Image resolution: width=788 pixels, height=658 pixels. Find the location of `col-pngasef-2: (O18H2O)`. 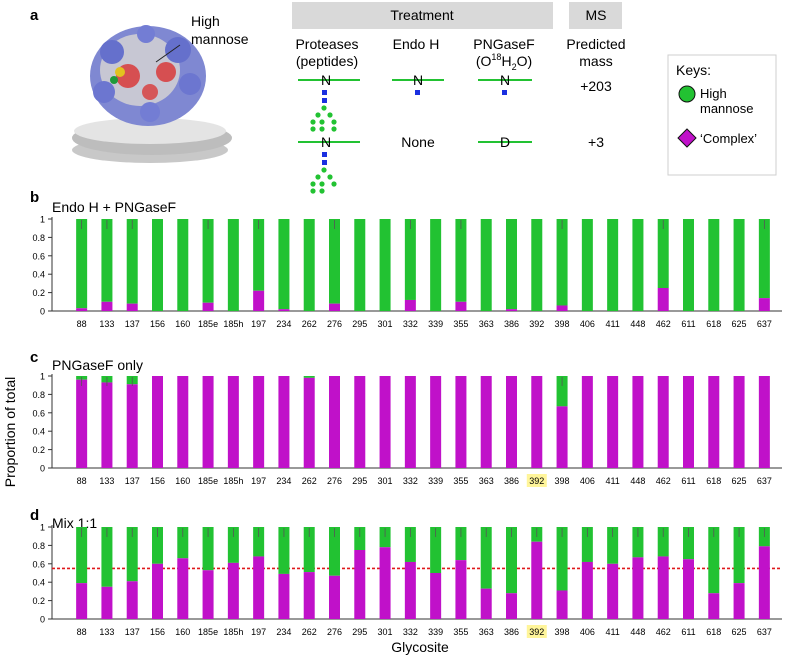

col-pngasef-2: (O18H2O) is located at coordinates (504, 62).